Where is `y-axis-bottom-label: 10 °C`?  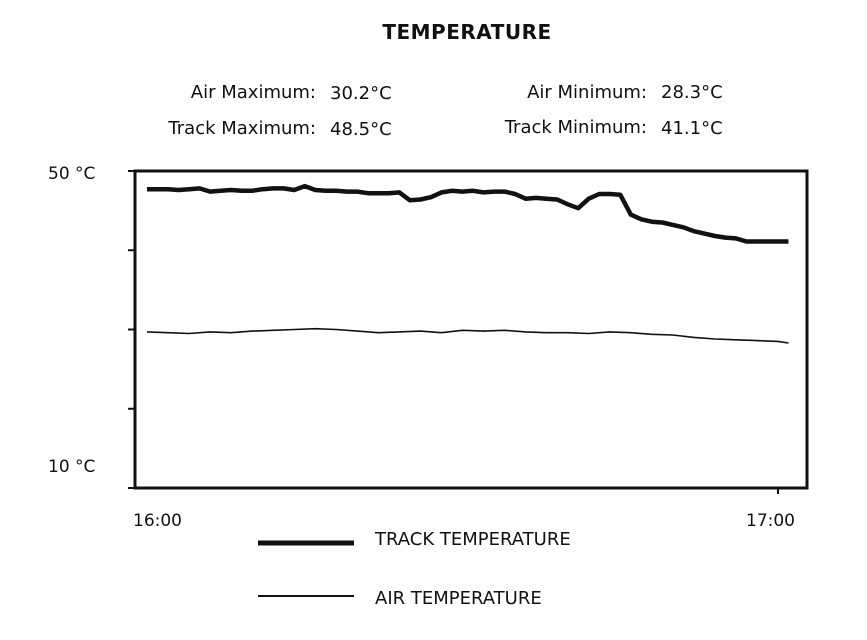 y-axis-bottom-label: 10 °C is located at coordinates (72, 467).